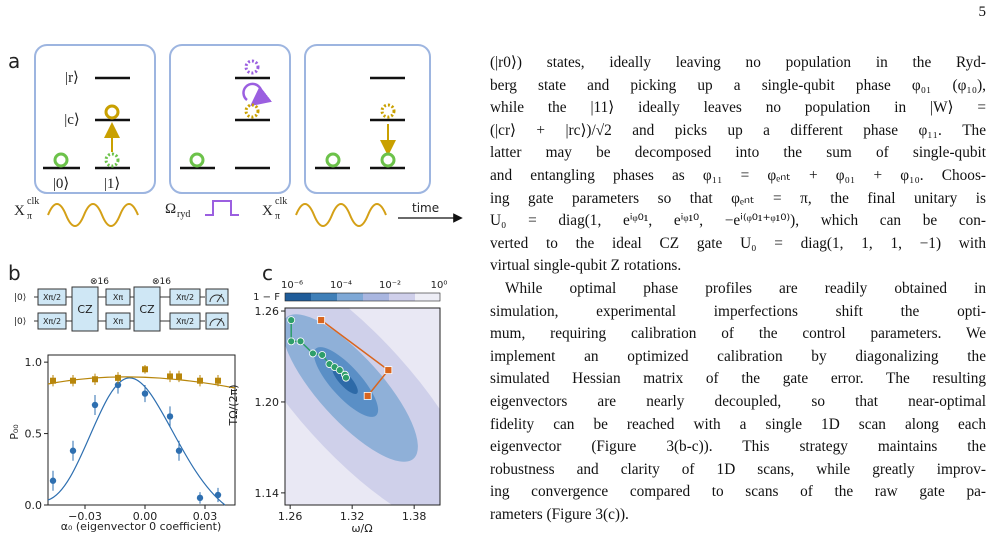 The width and height of the screenshot is (1004, 546). What do you see at coordinates (133, 309) in the screenshot?
I see `gates` at bounding box center [133, 309].